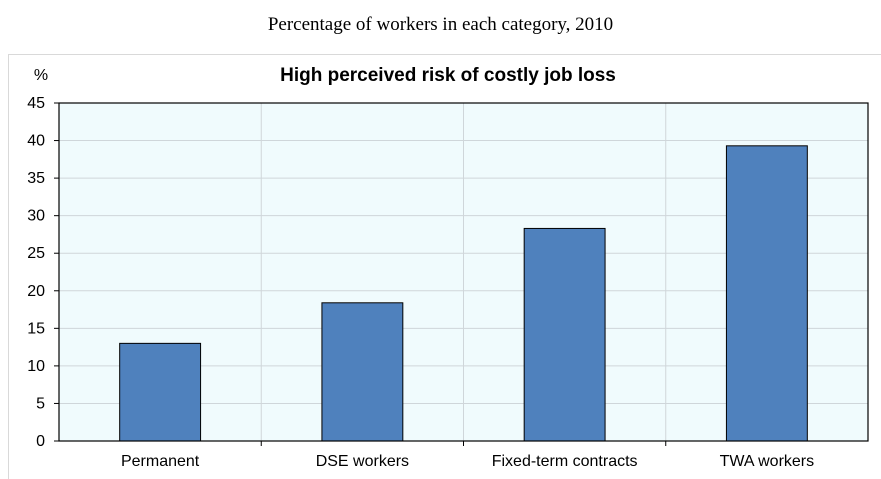 This screenshot has width=881, height=479. I want to click on y-tick-label: 40, so click(36, 141).